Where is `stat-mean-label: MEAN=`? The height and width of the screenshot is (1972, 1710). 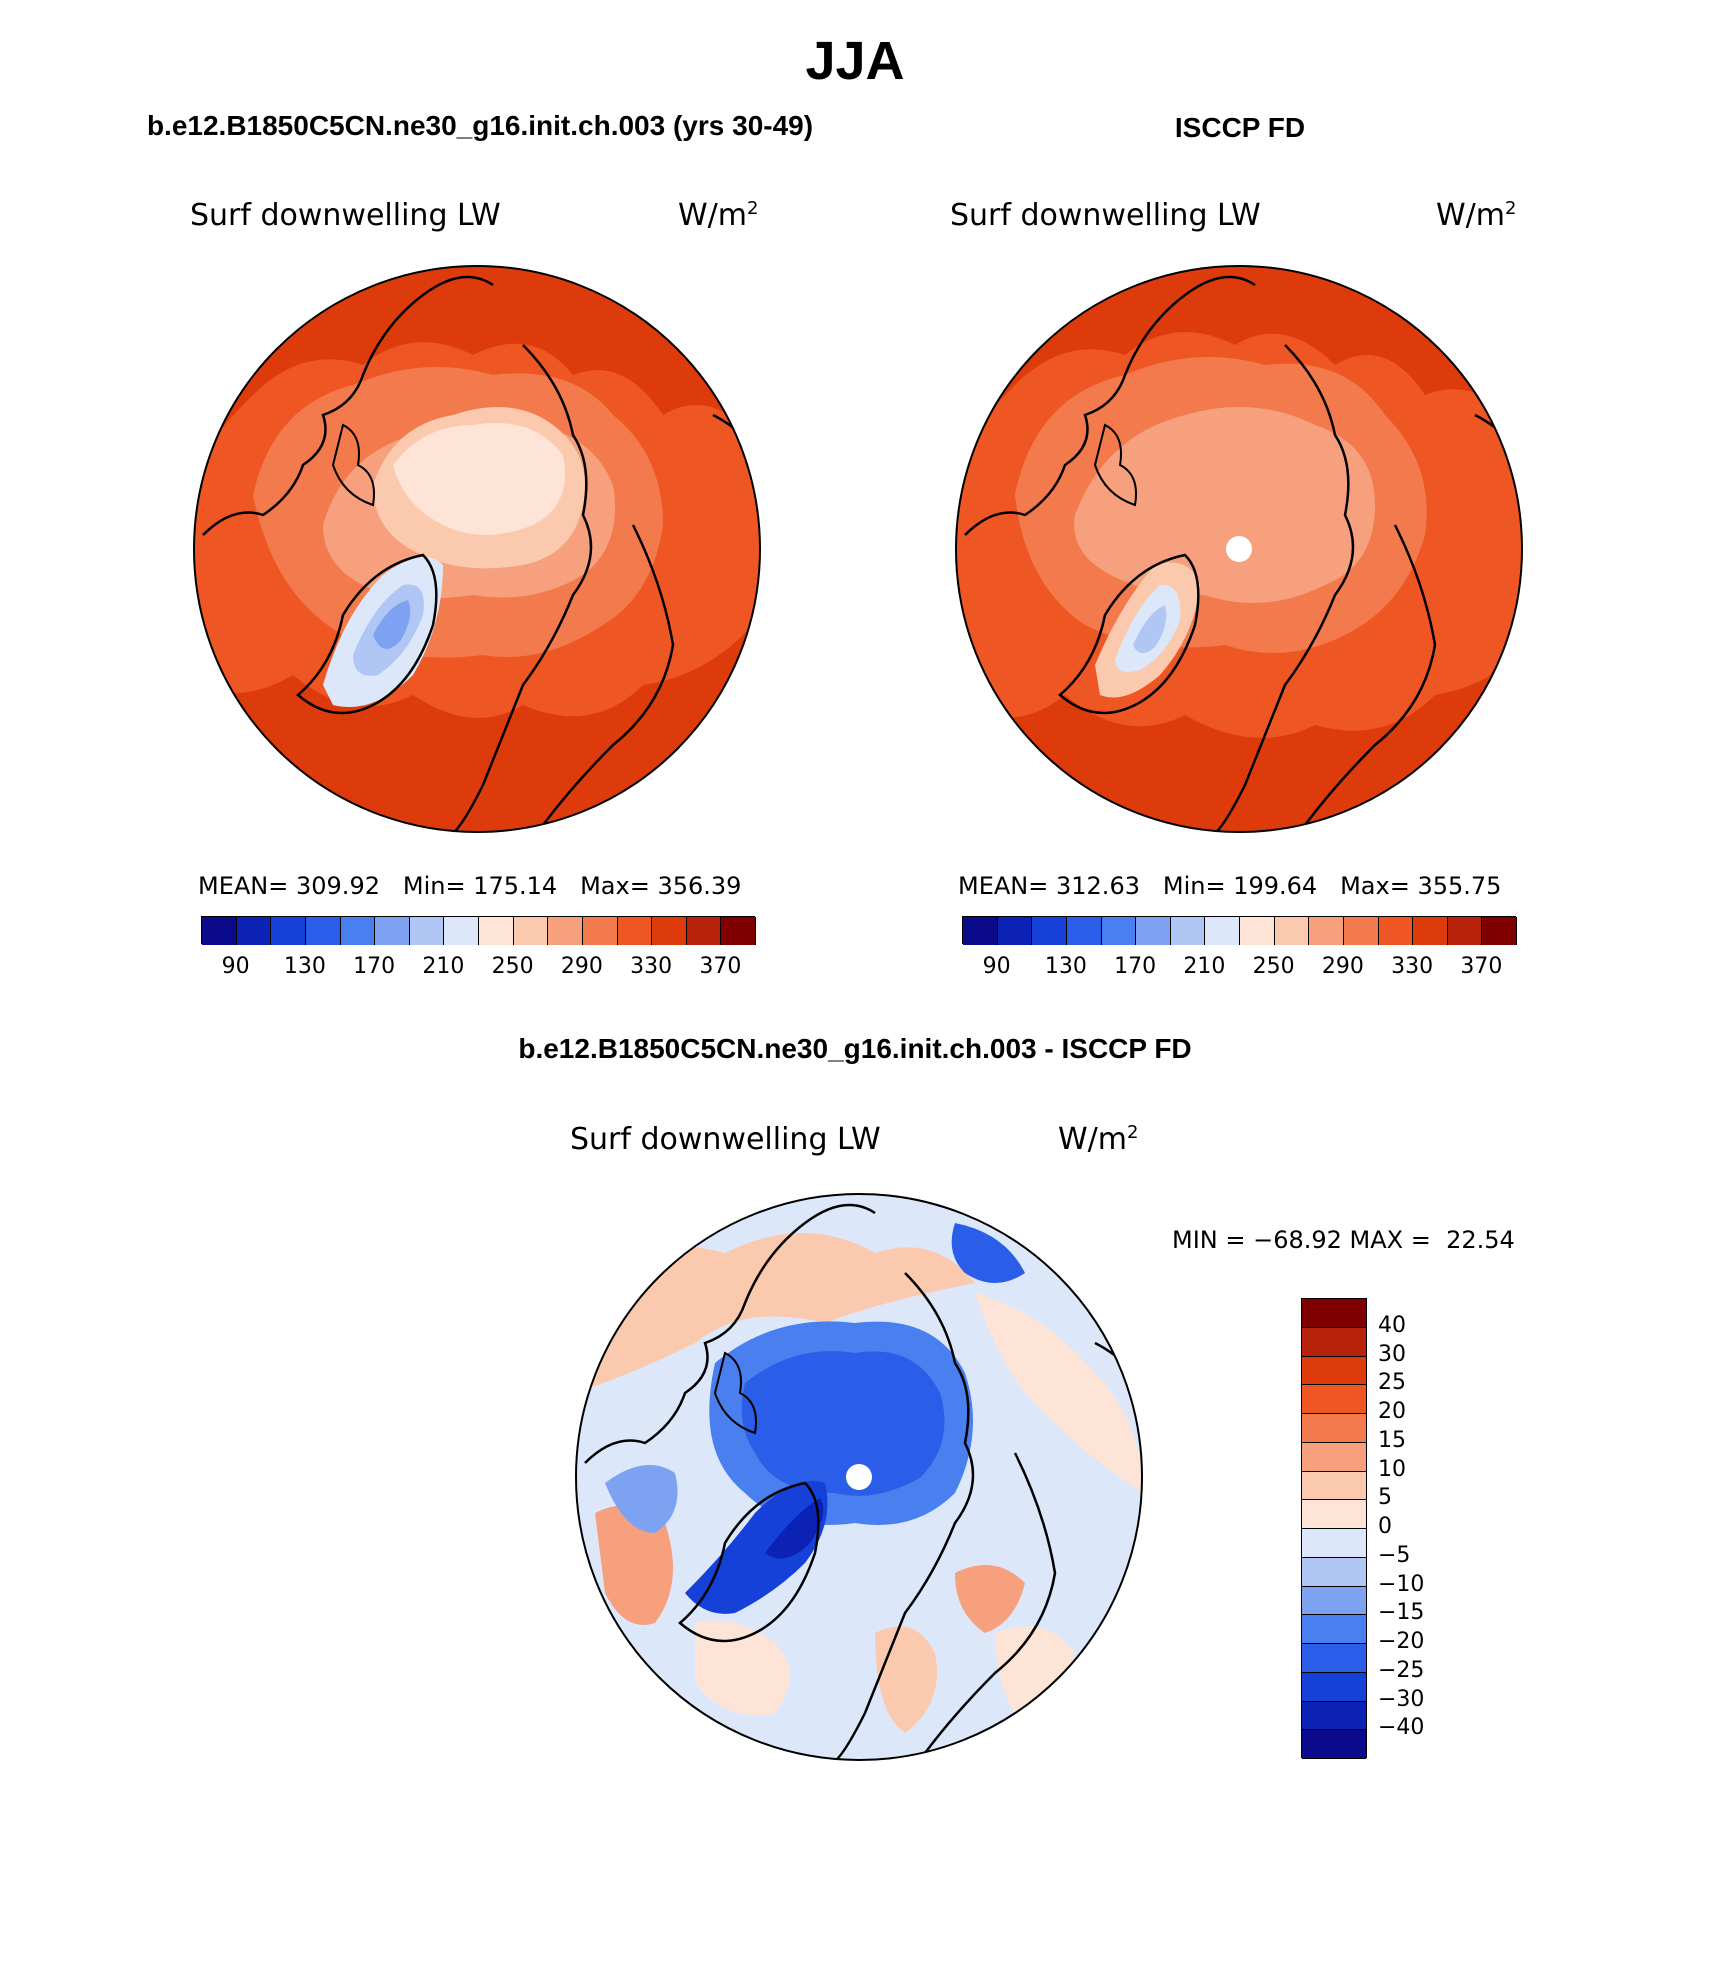
stat-mean-label: MEAN= is located at coordinates (243, 886).